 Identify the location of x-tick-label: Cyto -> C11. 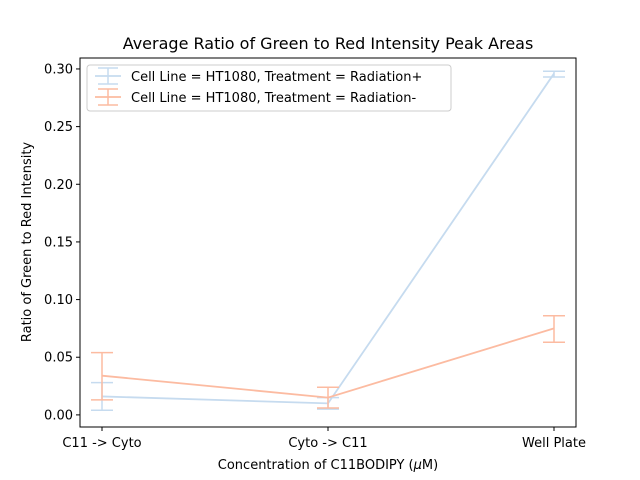
(327, 443).